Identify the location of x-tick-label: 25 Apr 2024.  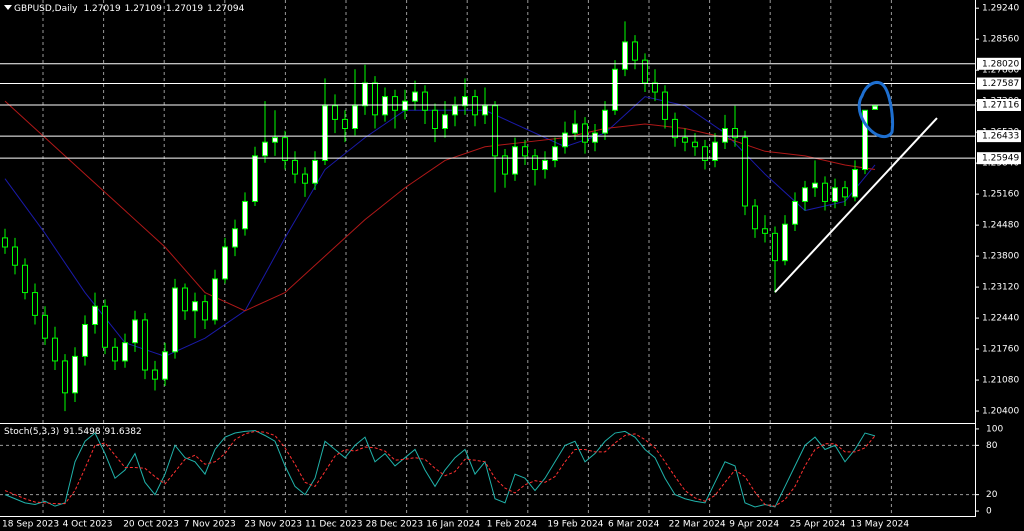
(818, 525).